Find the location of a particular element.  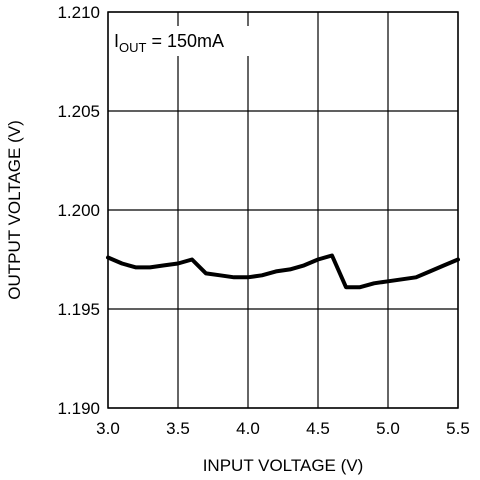

annotation-background is located at coordinates (180, 41).